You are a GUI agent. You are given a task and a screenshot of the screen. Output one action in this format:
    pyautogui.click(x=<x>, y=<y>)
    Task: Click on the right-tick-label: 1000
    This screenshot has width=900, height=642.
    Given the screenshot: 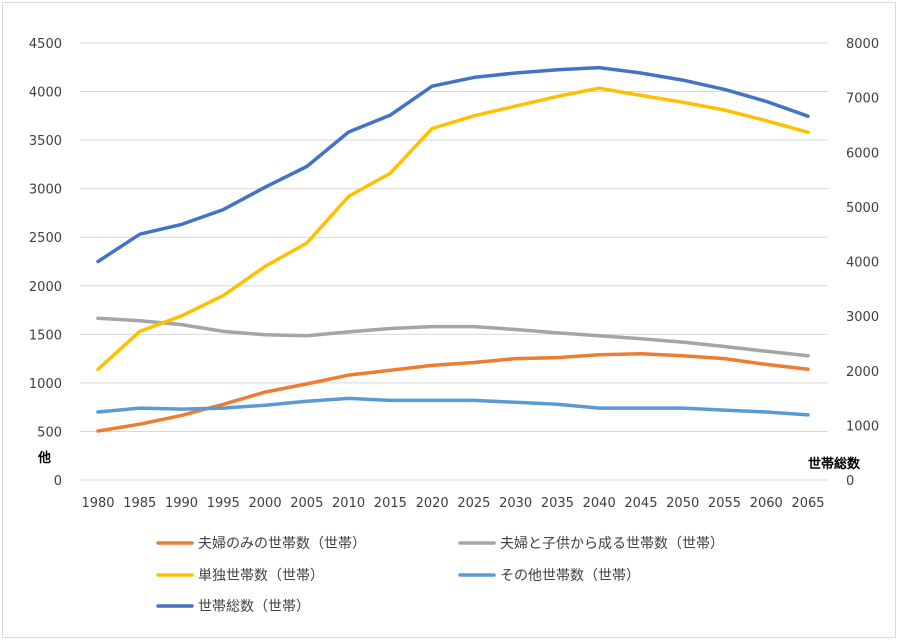 What is the action you would take?
    pyautogui.click(x=862, y=426)
    